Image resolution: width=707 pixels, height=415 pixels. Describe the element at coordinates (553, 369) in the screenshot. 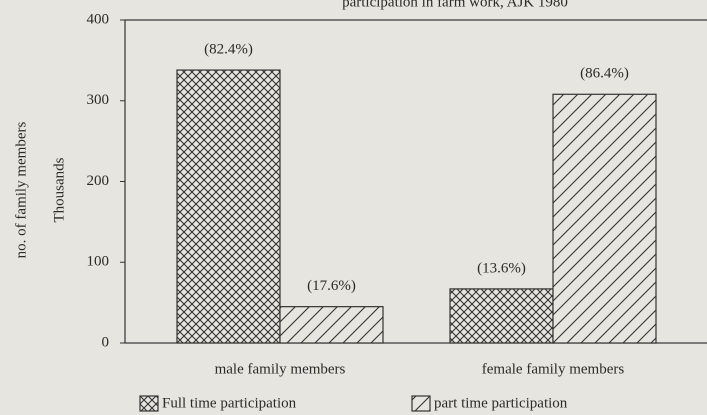

I see `x-tick-label: female family members` at that location.